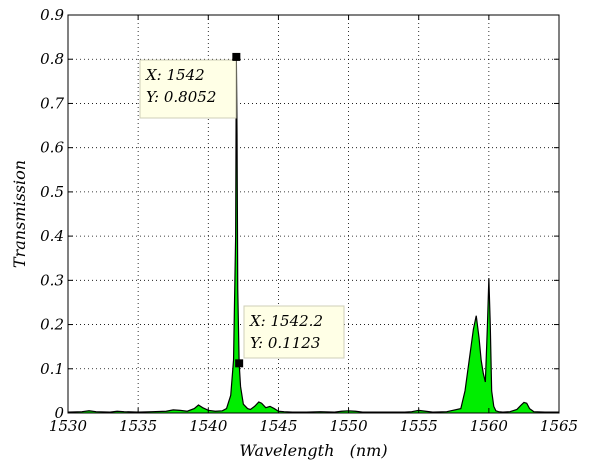 Image resolution: width=592 pixels, height=463 pixels. I want to click on data-tip: X: 1542.2 Y: 0.1123, so click(290, 336).